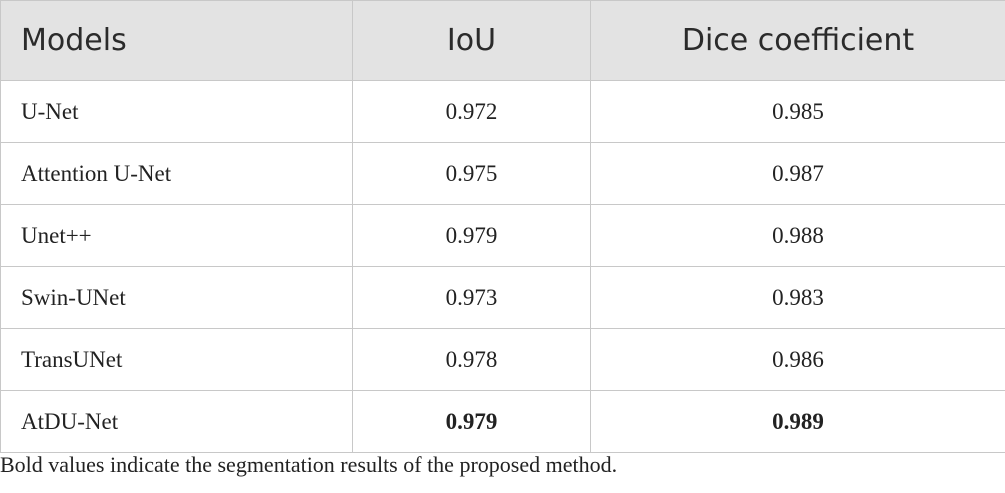  Describe the element at coordinates (797, 297) in the screenshot. I see `metric-value: 0.983` at that location.